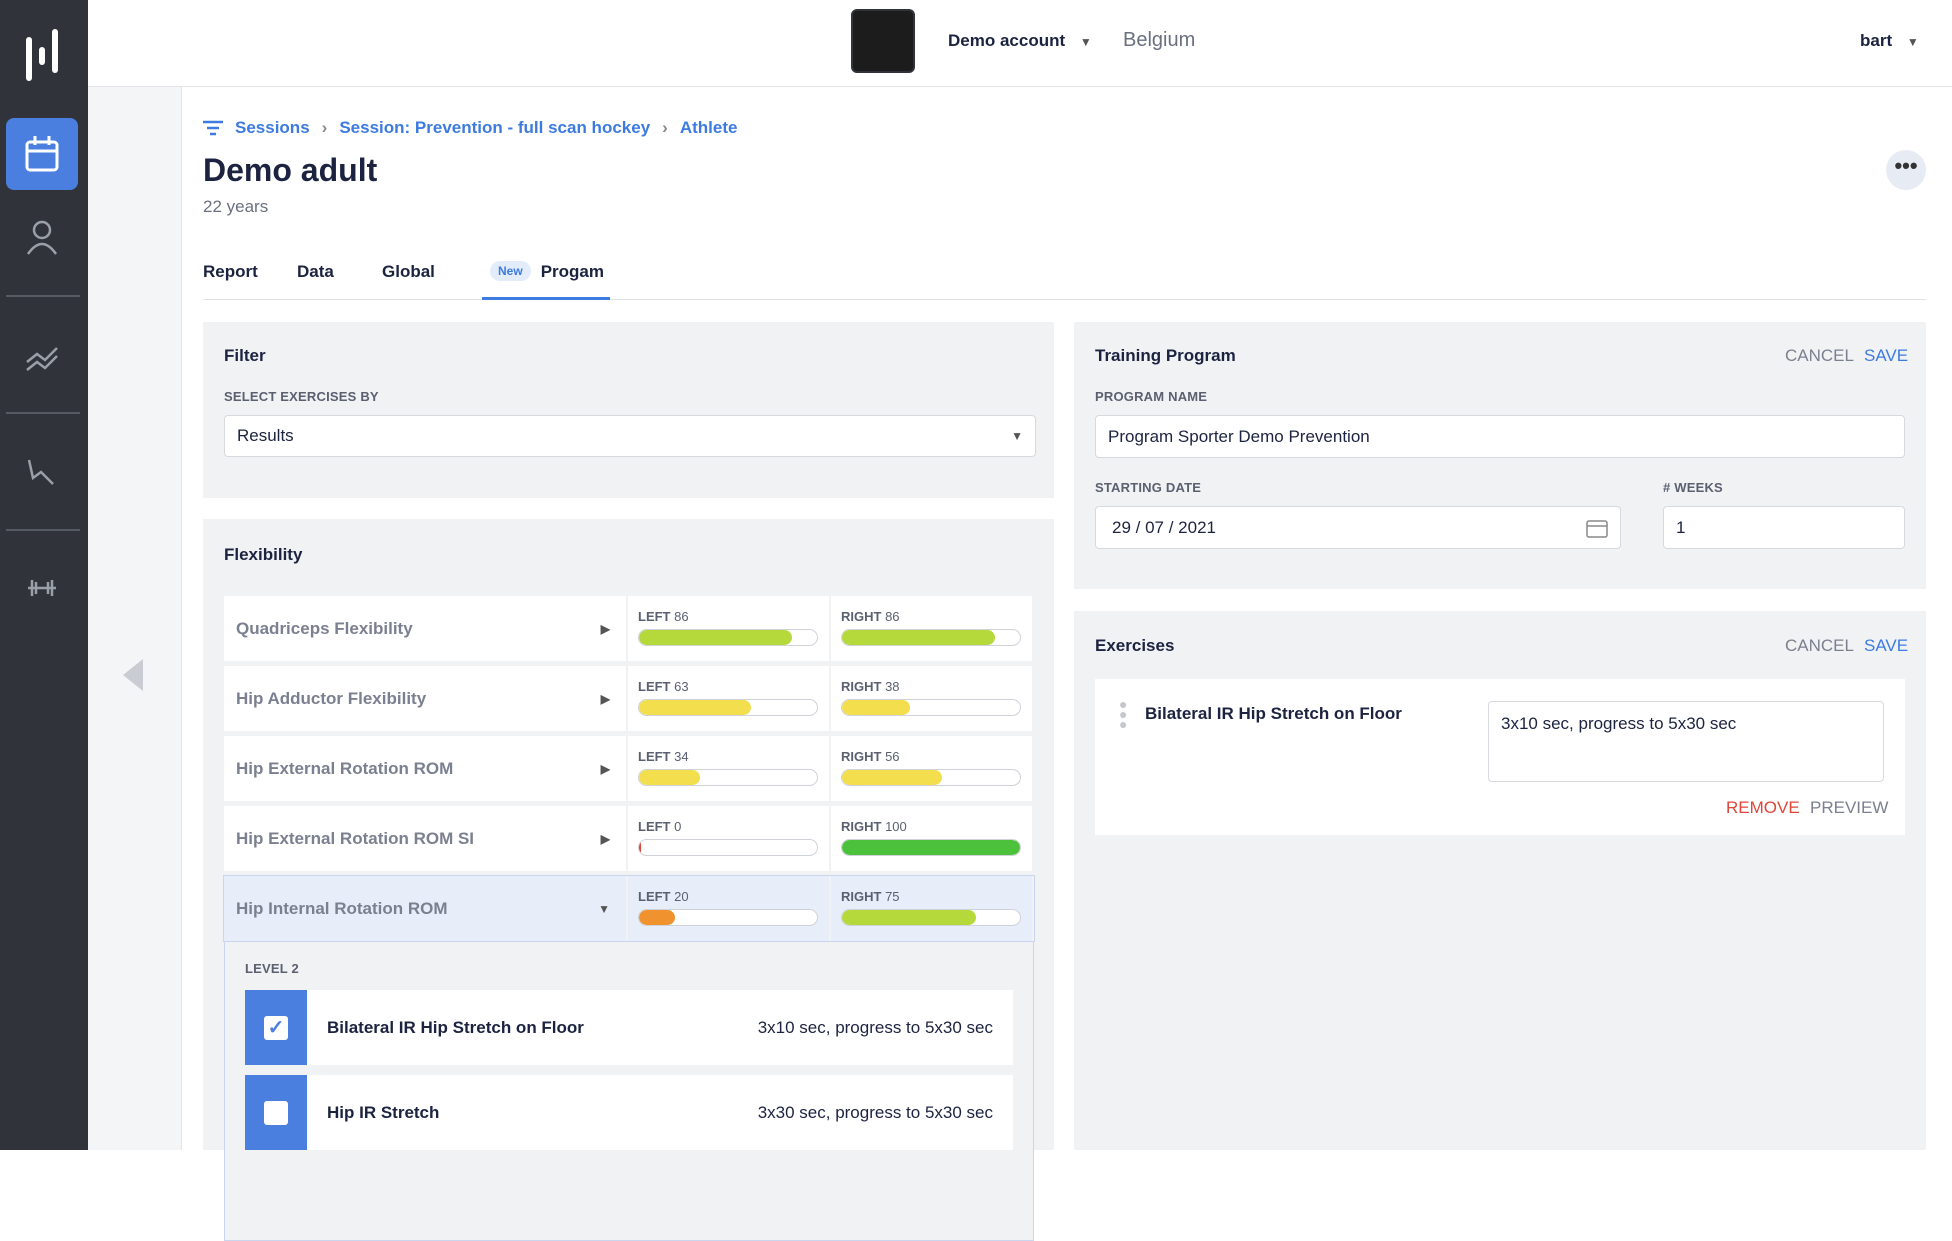 The image size is (1952, 1241). I want to click on tab-badge: New, so click(510, 271).